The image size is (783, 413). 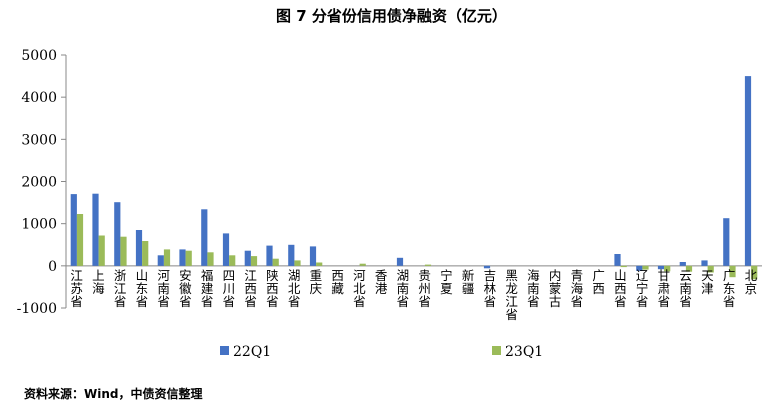 I want to click on category-label: 江苏省, so click(x=76, y=288).